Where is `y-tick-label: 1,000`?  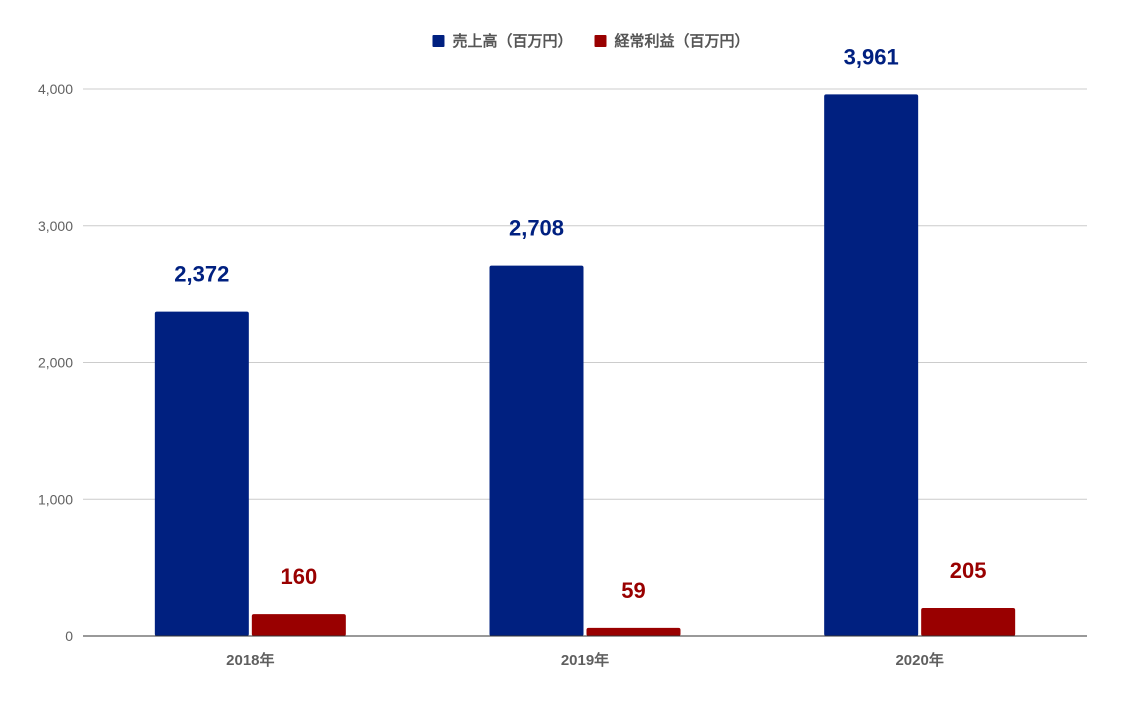
y-tick-label: 1,000 is located at coordinates (55, 499).